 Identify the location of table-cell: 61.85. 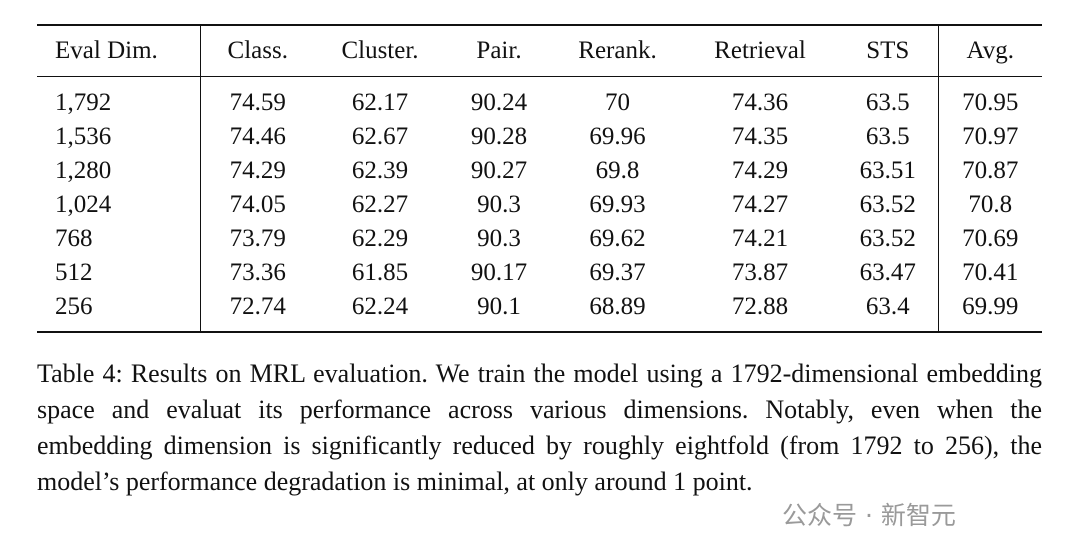
(380, 272).